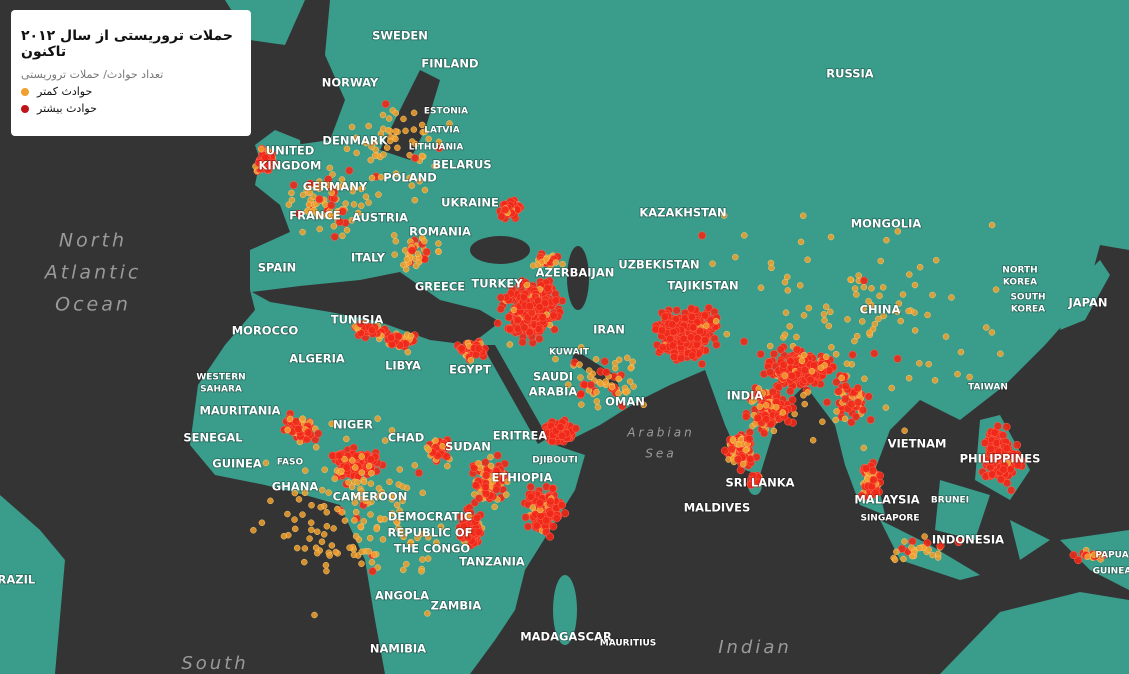 Image resolution: width=1129 pixels, height=674 pixels. Describe the element at coordinates (440, 232) in the screenshot. I see `country-label: ROMANIA` at that location.